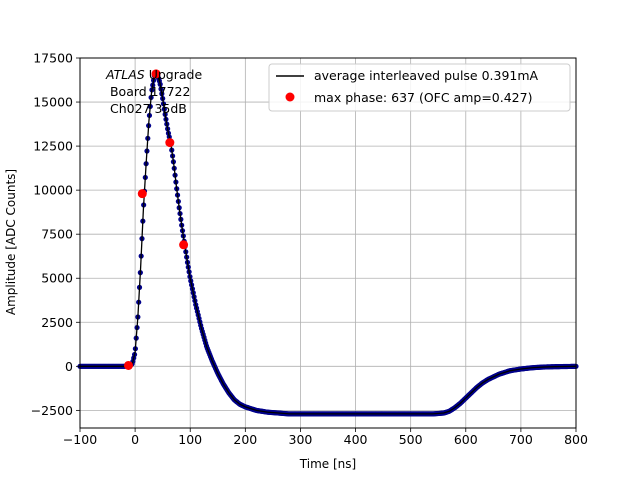 The image size is (640, 480). I want to click on x-tick-label: 500, so click(411, 439).